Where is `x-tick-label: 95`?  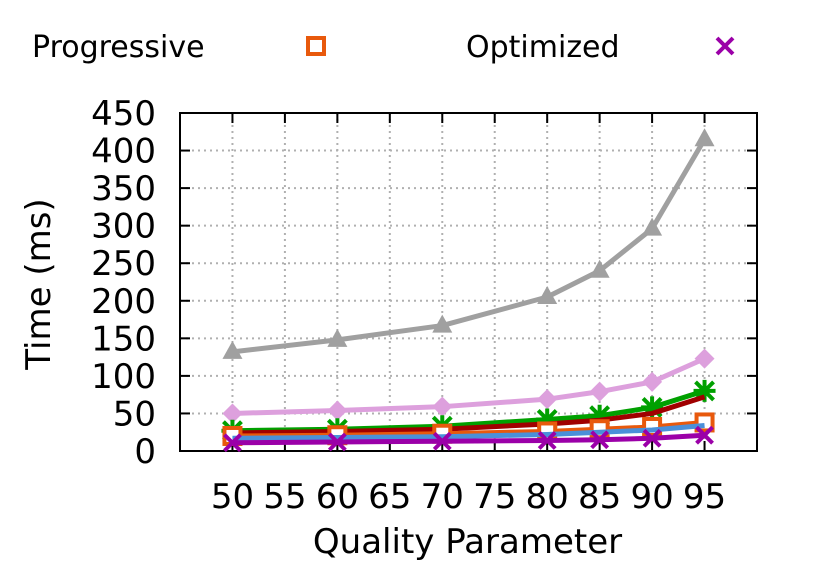
x-tick-label: 95 is located at coordinates (704, 497).